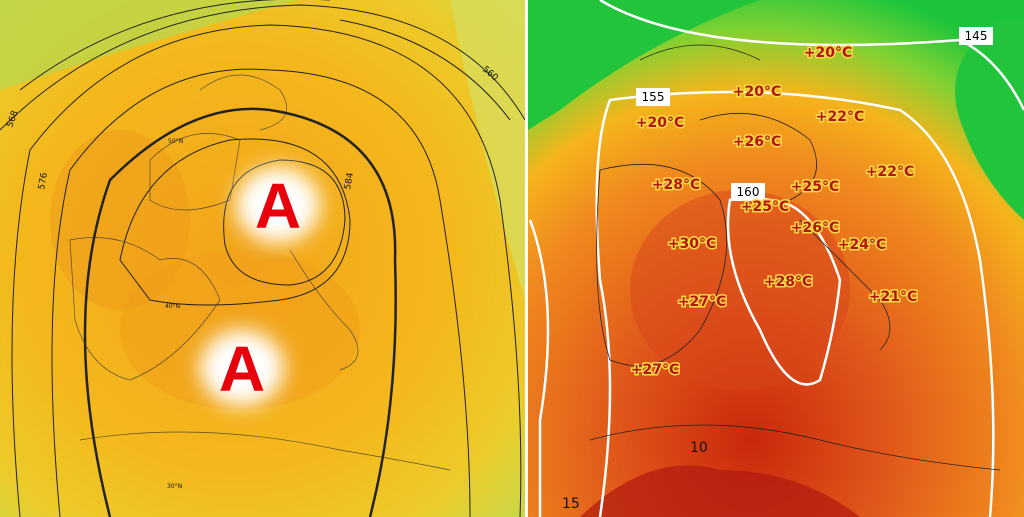 This screenshot has width=1024, height=517. What do you see at coordinates (175, 141) in the screenshot?
I see `lat-label: 50°N` at bounding box center [175, 141].